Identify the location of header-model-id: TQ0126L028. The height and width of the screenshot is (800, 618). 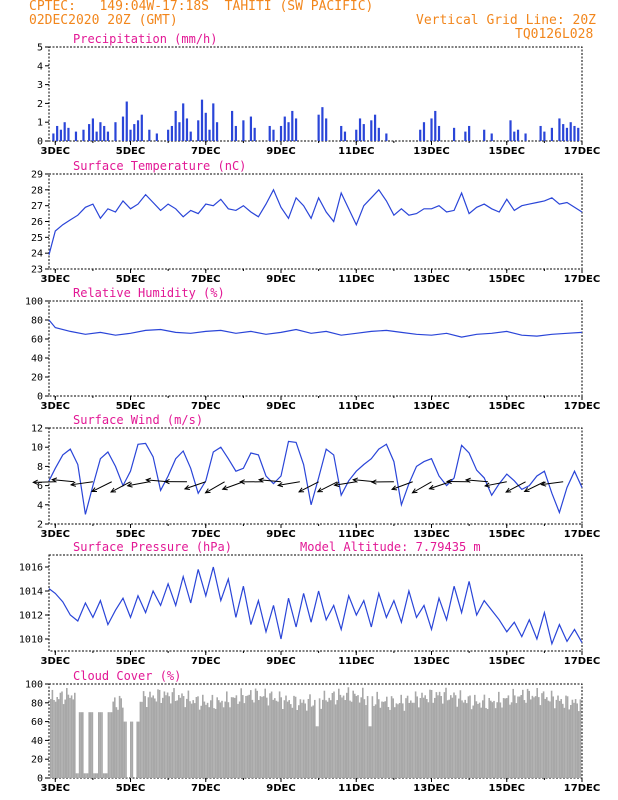
(554, 34).